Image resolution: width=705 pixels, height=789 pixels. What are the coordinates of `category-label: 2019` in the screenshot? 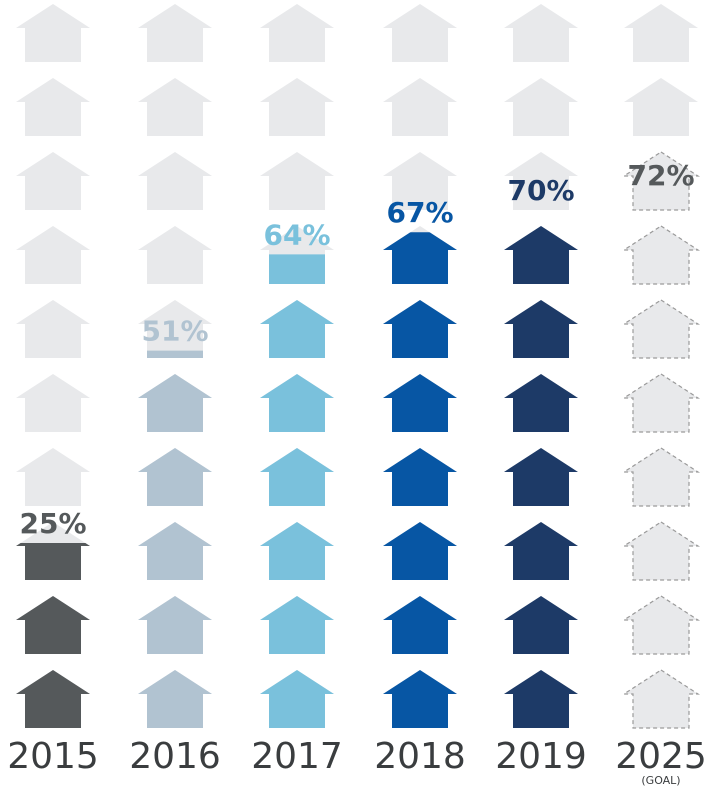 It's located at (541, 756).